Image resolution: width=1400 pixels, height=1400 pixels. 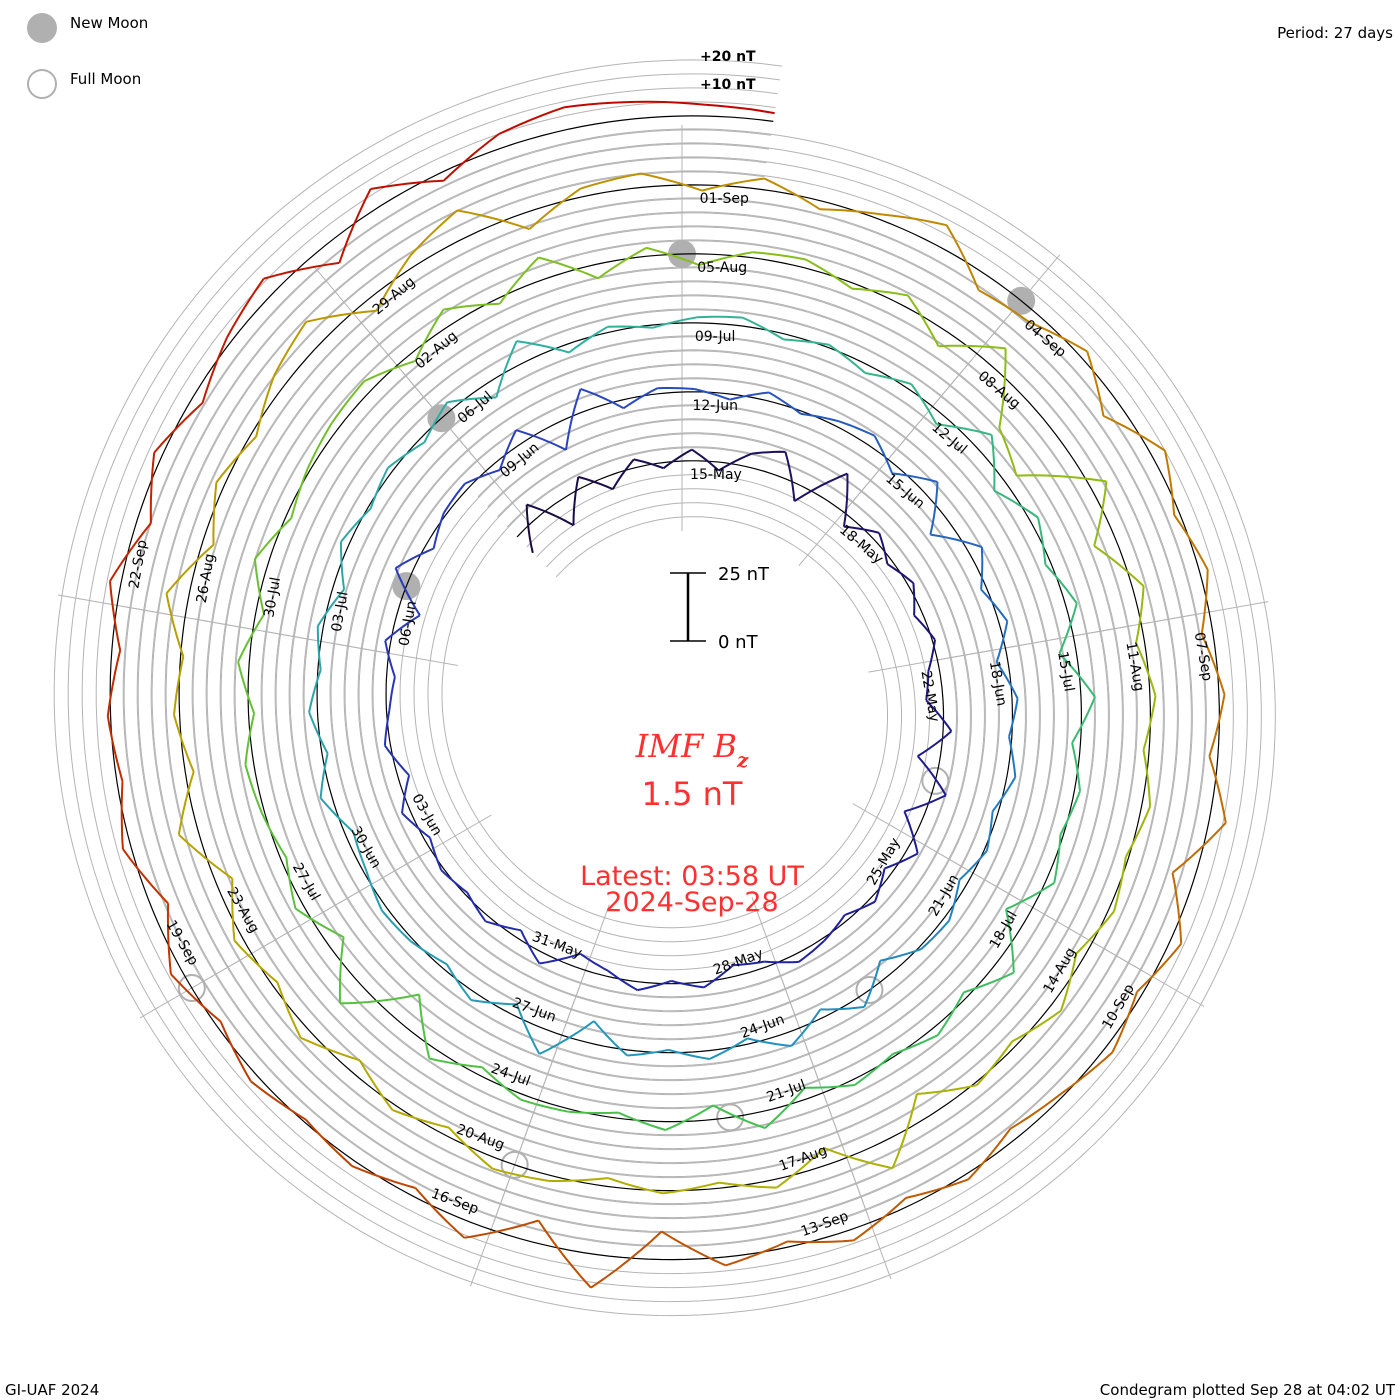 I want to click on new-moon-legend-icon, so click(x=42, y=28).